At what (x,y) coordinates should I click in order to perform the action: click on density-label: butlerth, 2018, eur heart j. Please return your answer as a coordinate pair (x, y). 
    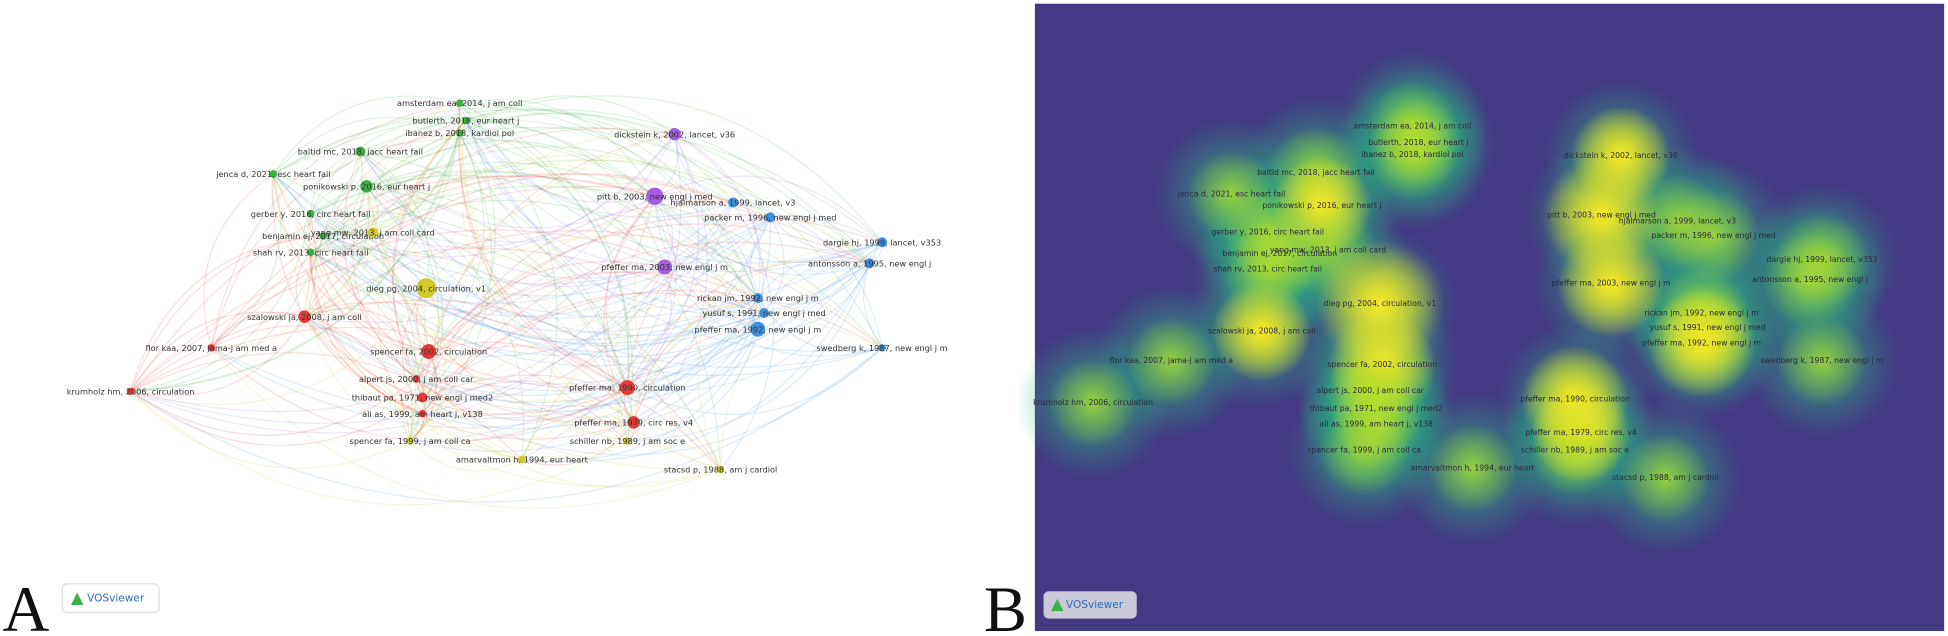
    Looking at the image, I should click on (1418, 142).